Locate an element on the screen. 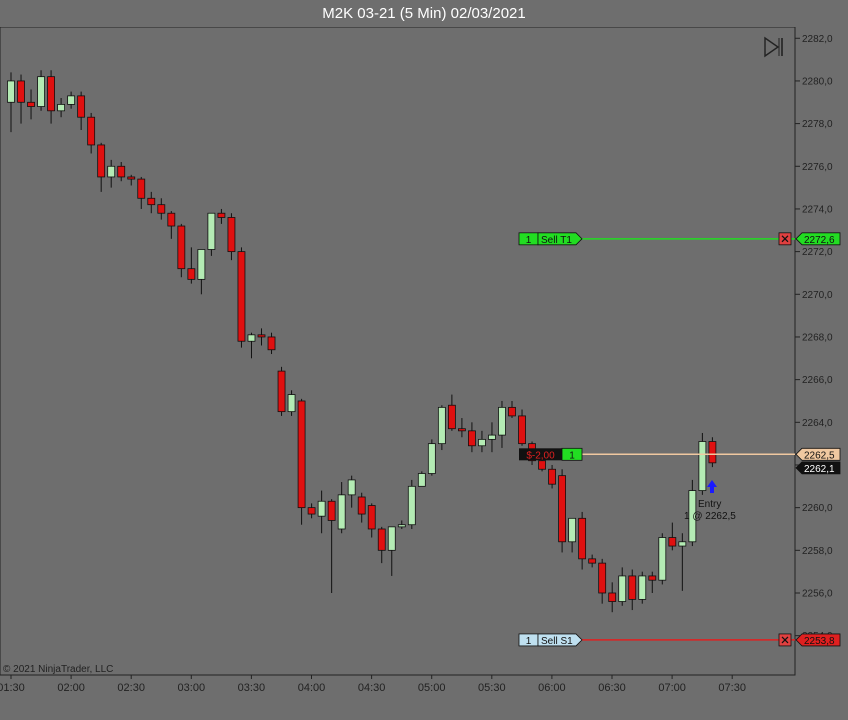 The height and width of the screenshot is (720, 848). x-tick-label: 05:30 is located at coordinates (492, 688).